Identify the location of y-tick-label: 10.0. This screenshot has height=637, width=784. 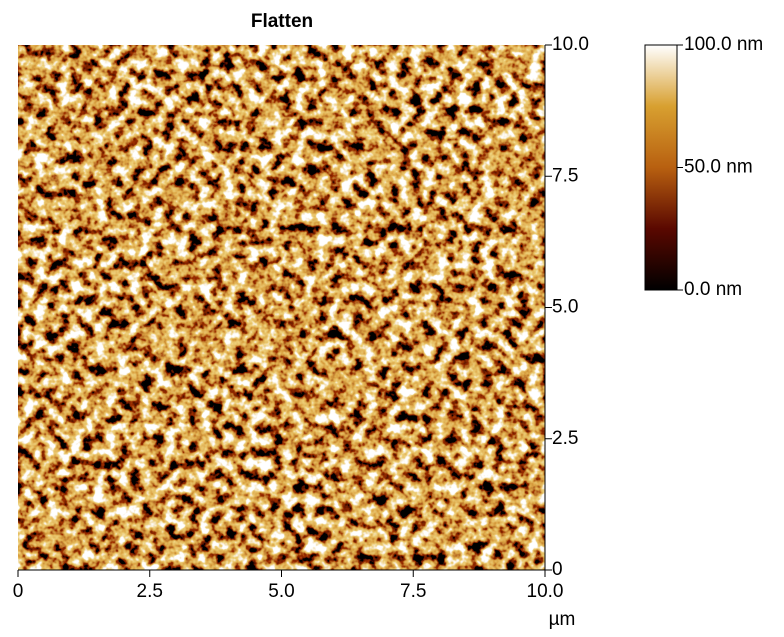
(570, 44).